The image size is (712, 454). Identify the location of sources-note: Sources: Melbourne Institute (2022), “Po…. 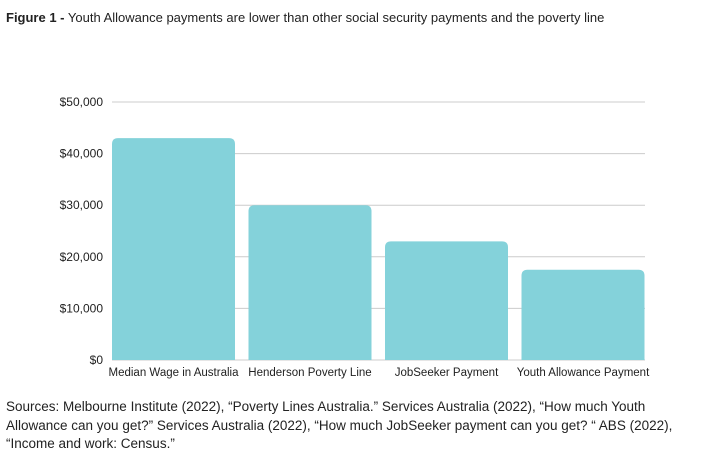
(339, 425).